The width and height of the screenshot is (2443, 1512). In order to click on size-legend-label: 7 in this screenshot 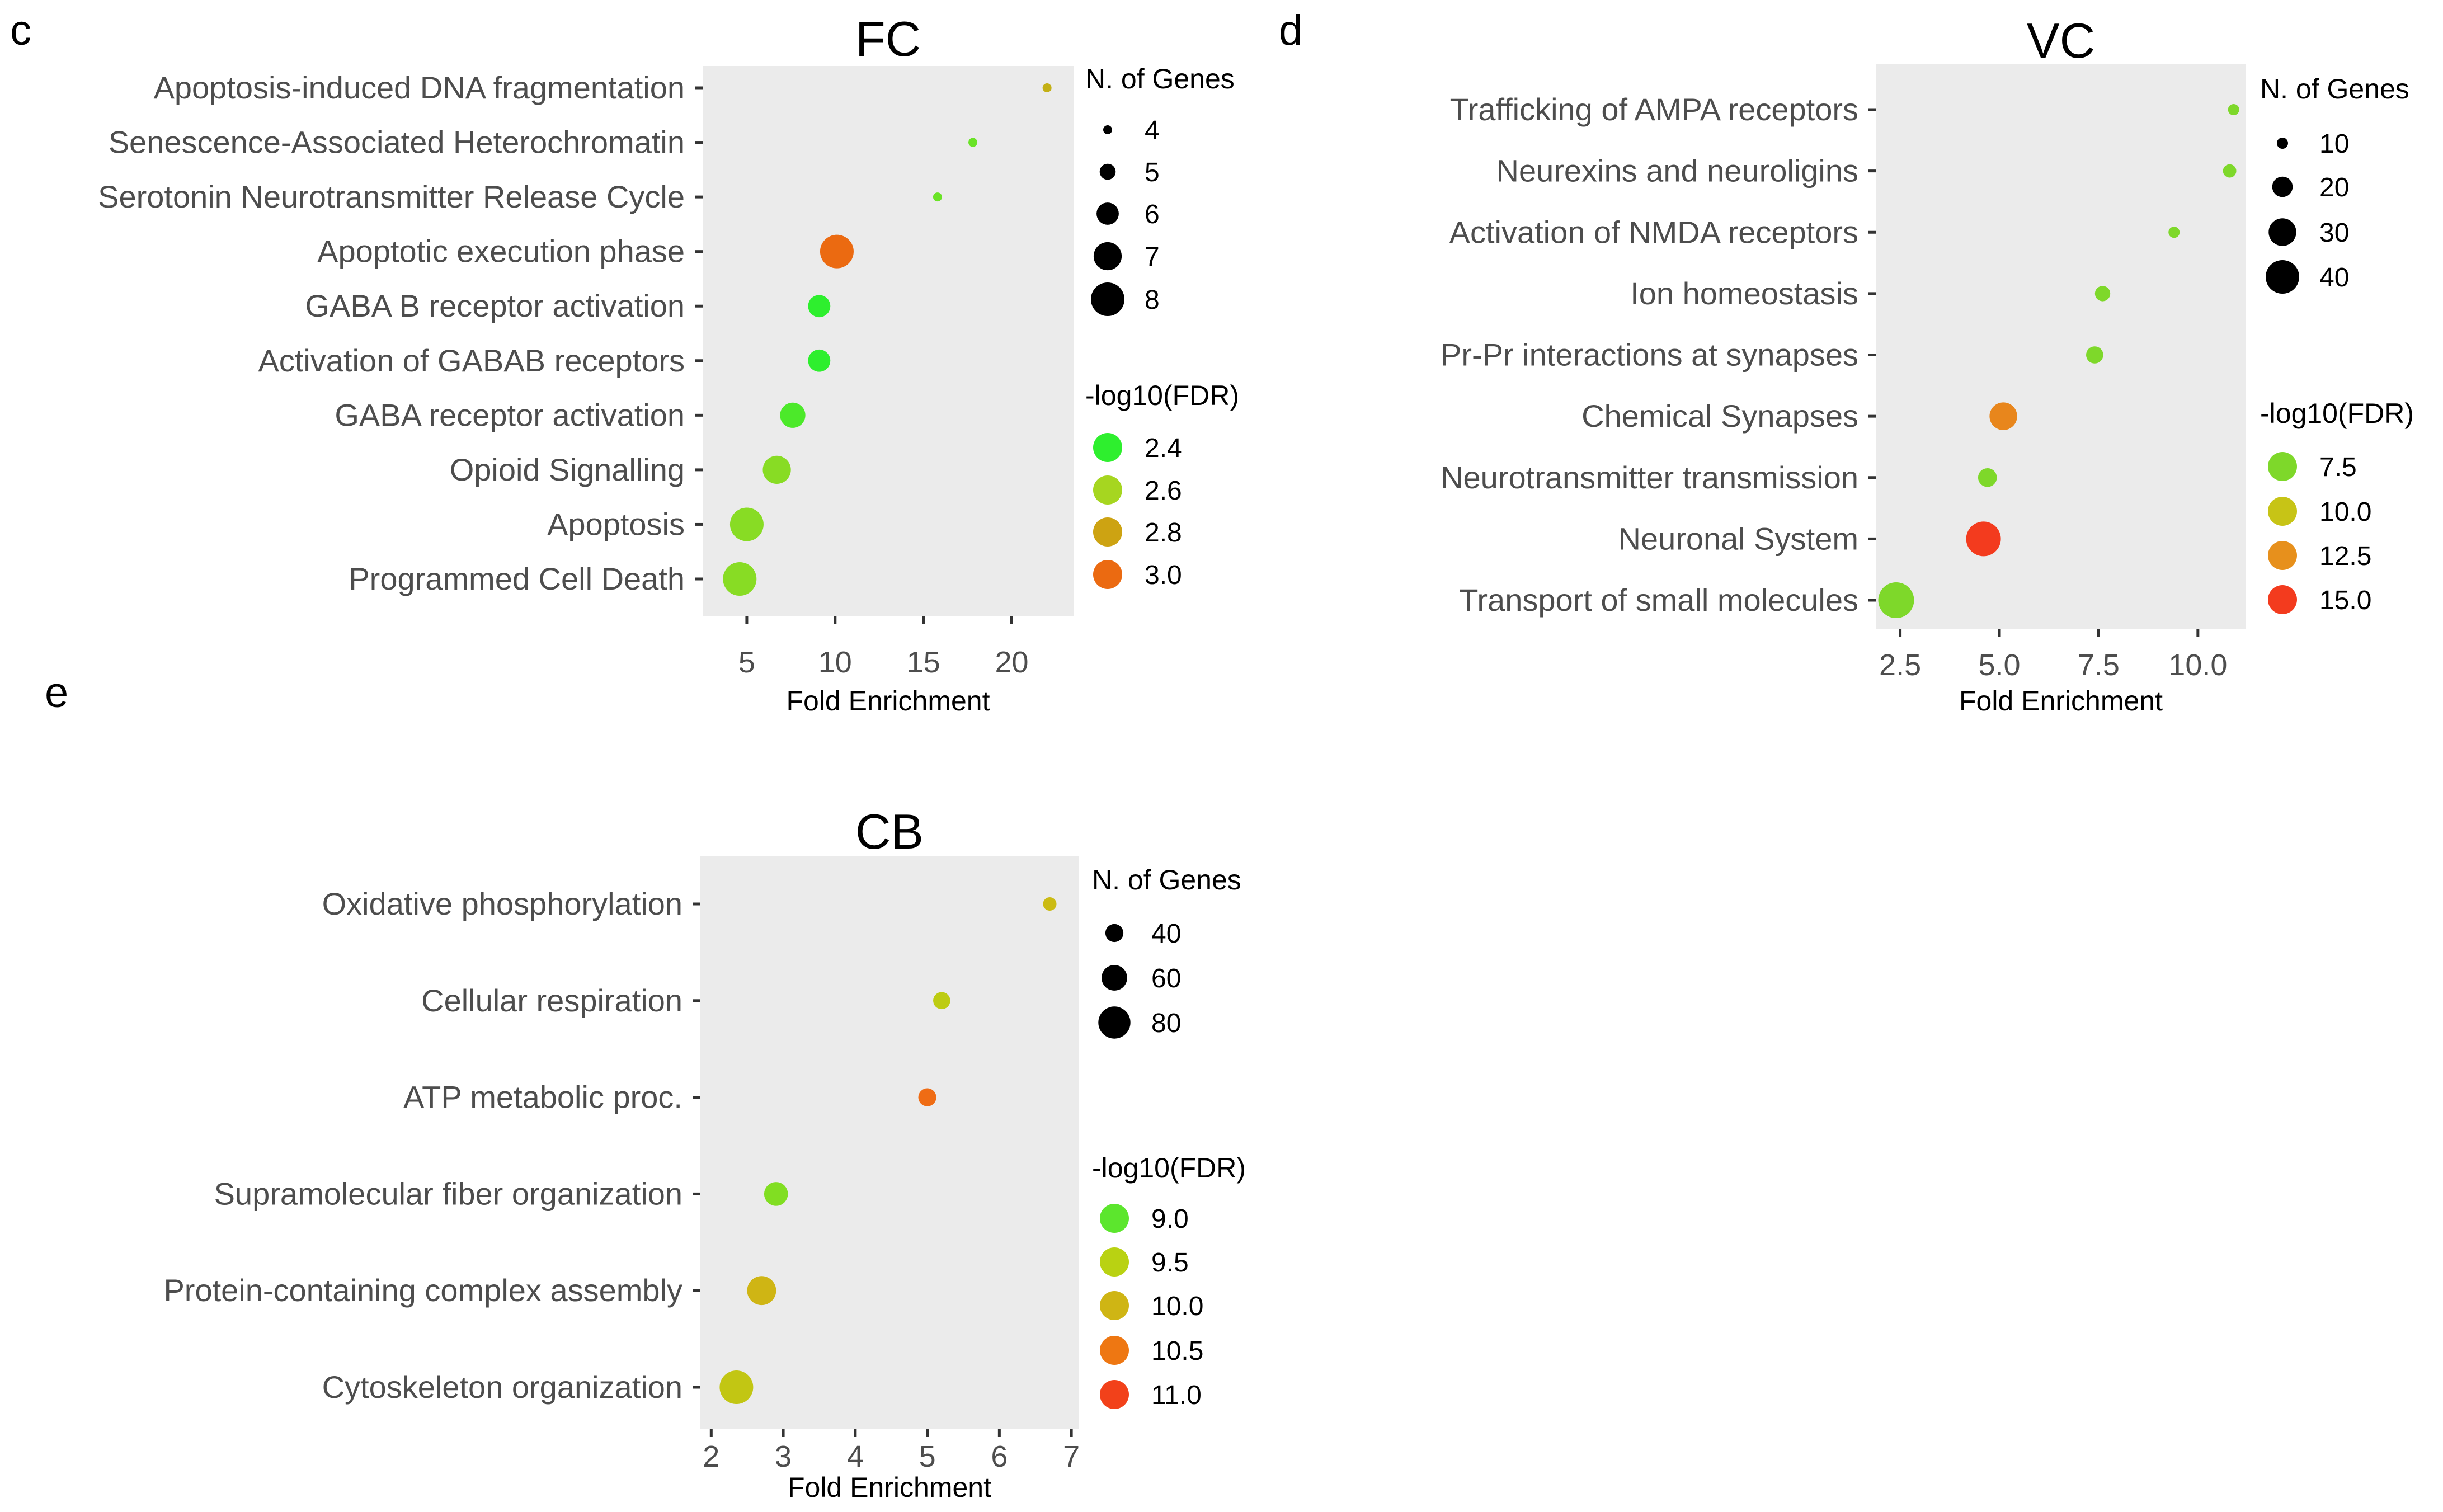, I will do `click(1153, 257)`.